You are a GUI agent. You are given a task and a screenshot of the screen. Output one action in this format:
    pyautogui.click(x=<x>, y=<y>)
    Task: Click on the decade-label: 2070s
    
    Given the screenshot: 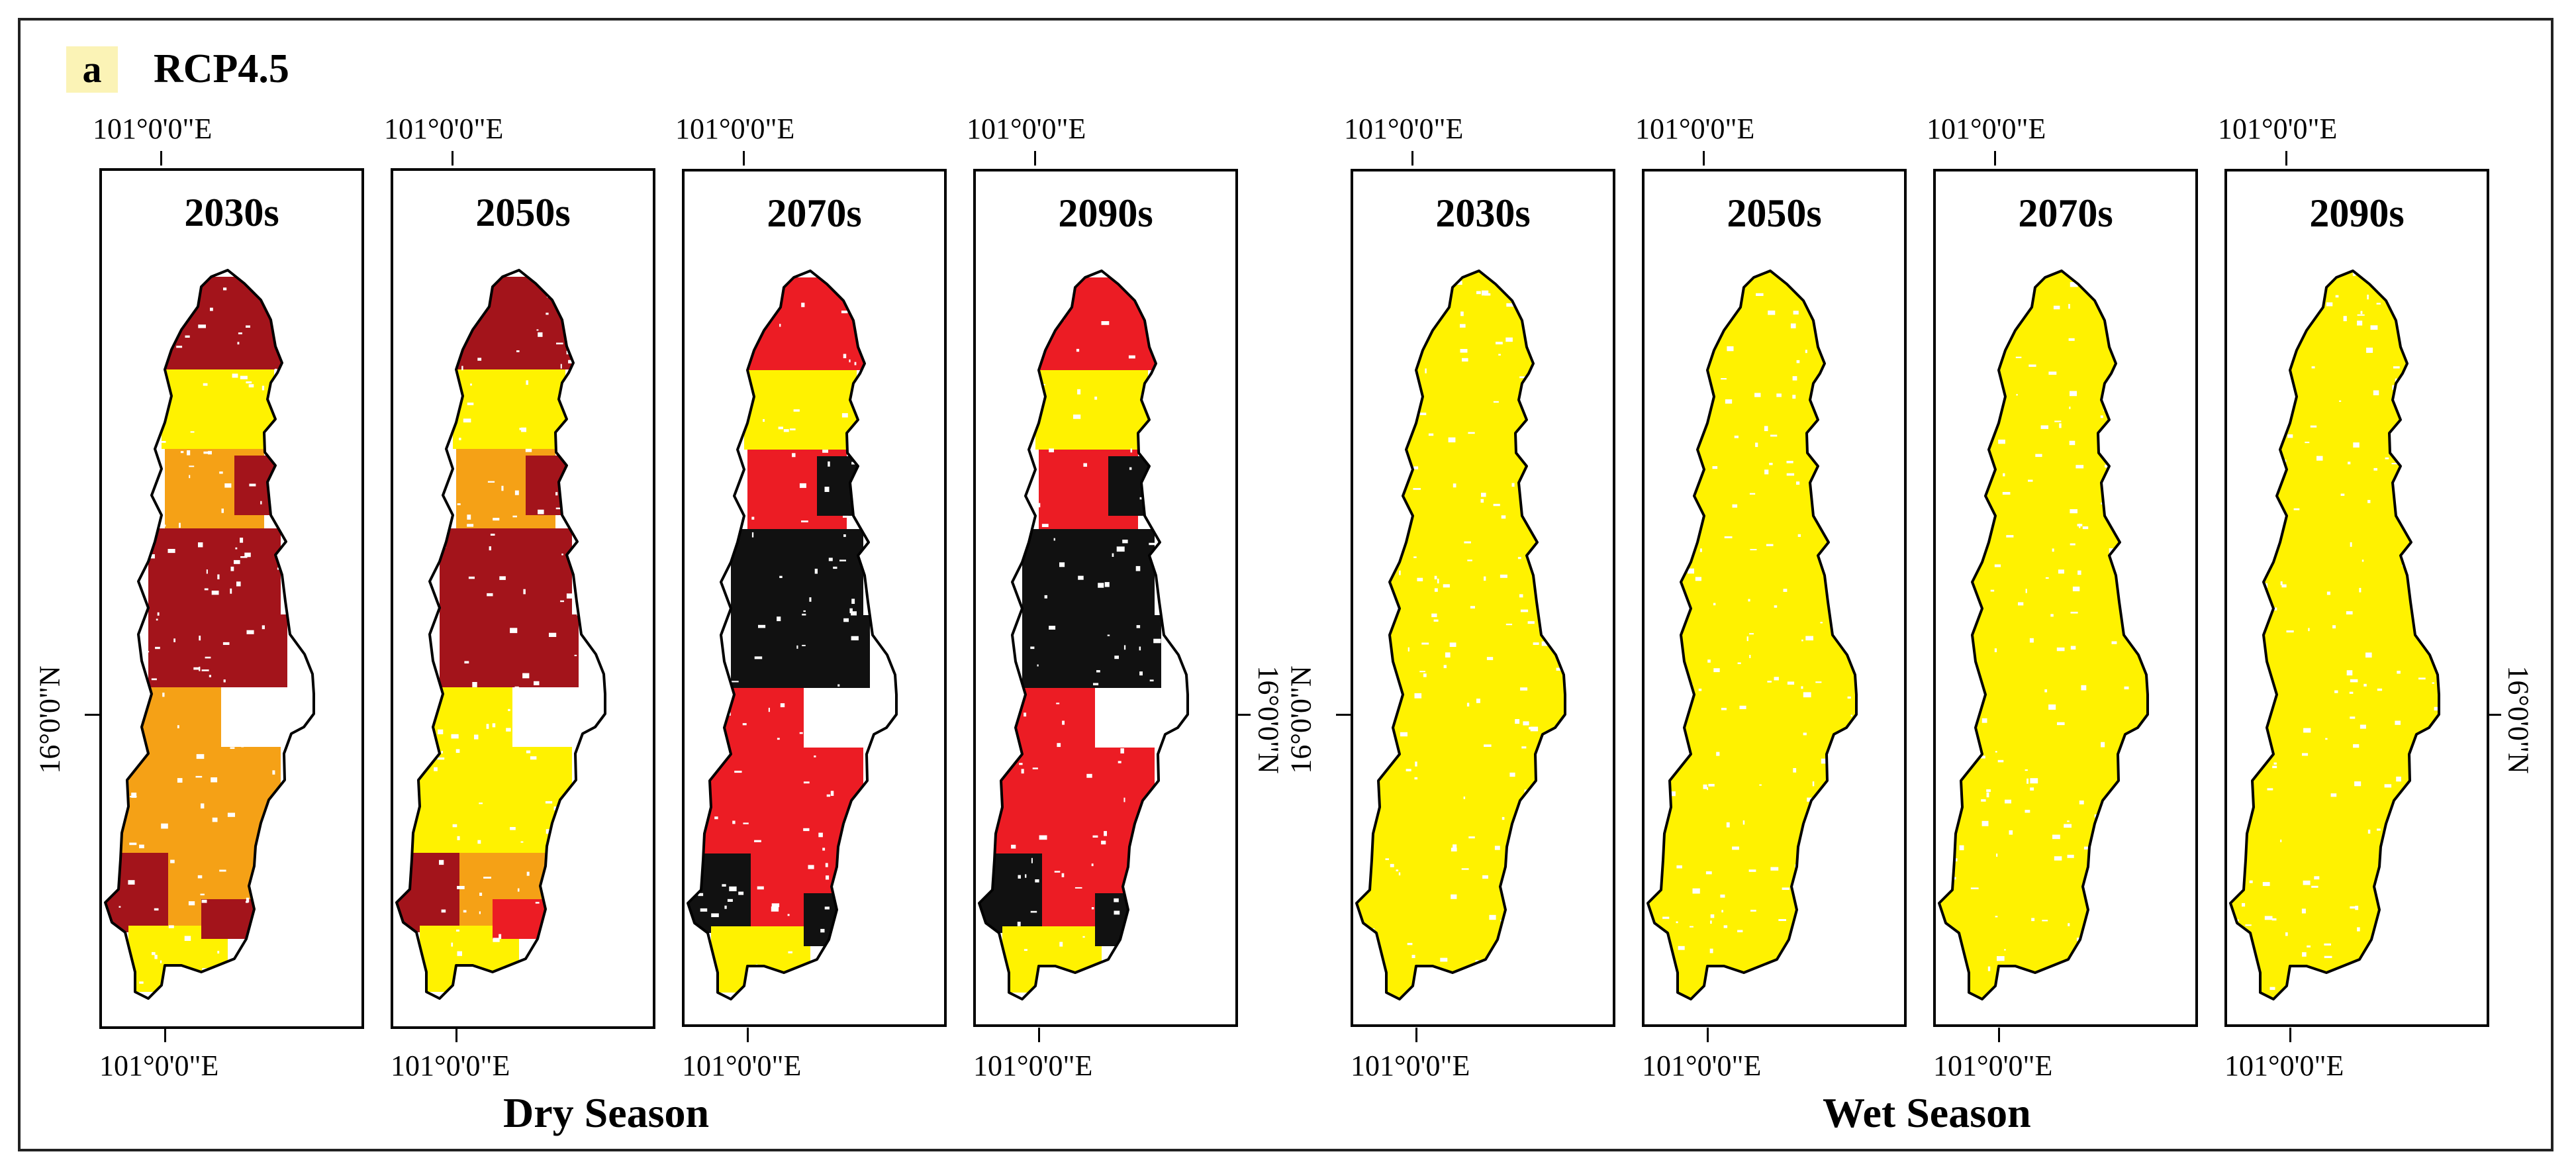 What is the action you would take?
    pyautogui.click(x=2065, y=213)
    